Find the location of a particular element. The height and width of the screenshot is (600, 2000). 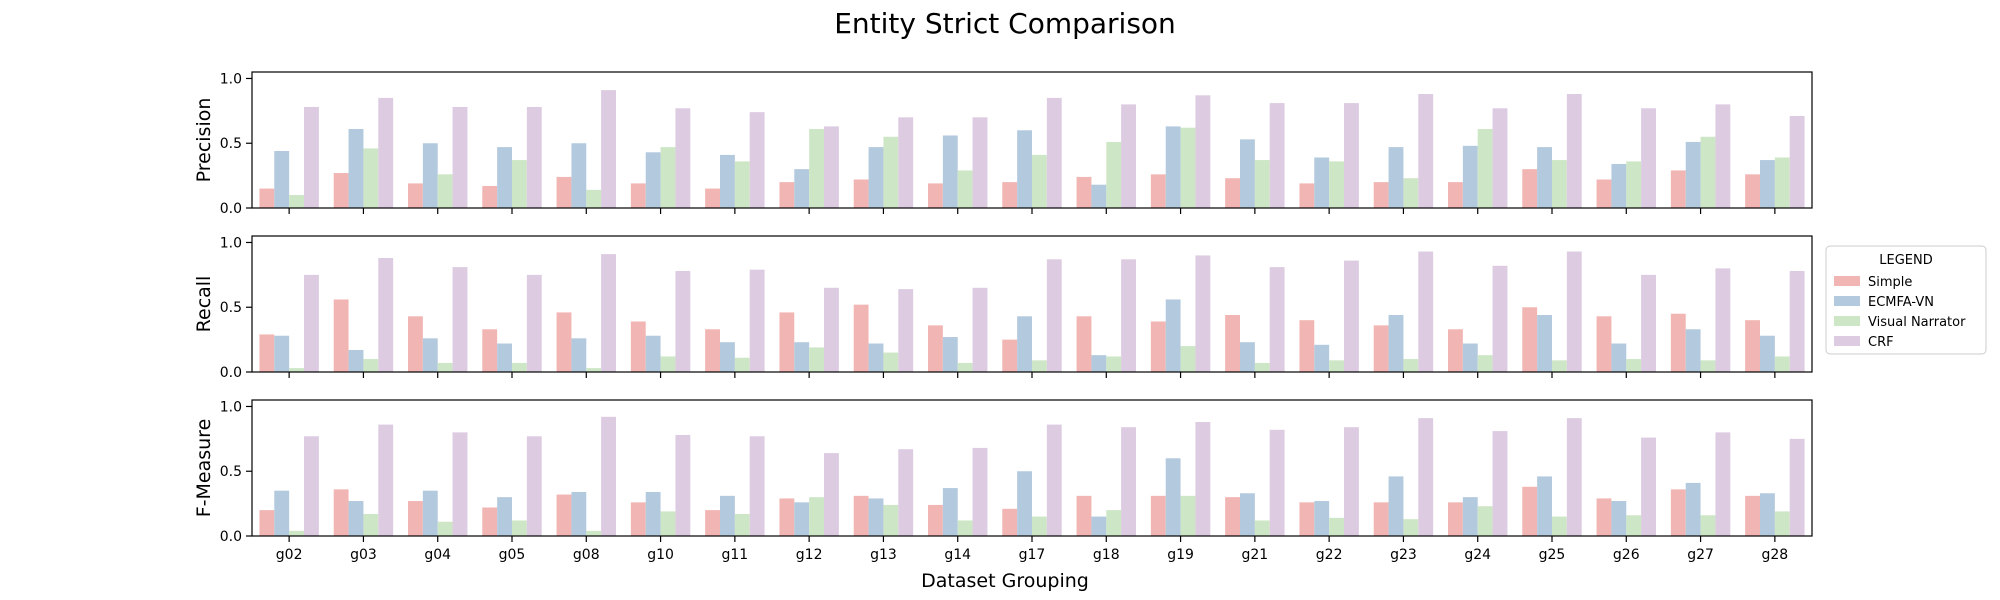

bar-visual-narrator-g21 is located at coordinates (1262, 367).